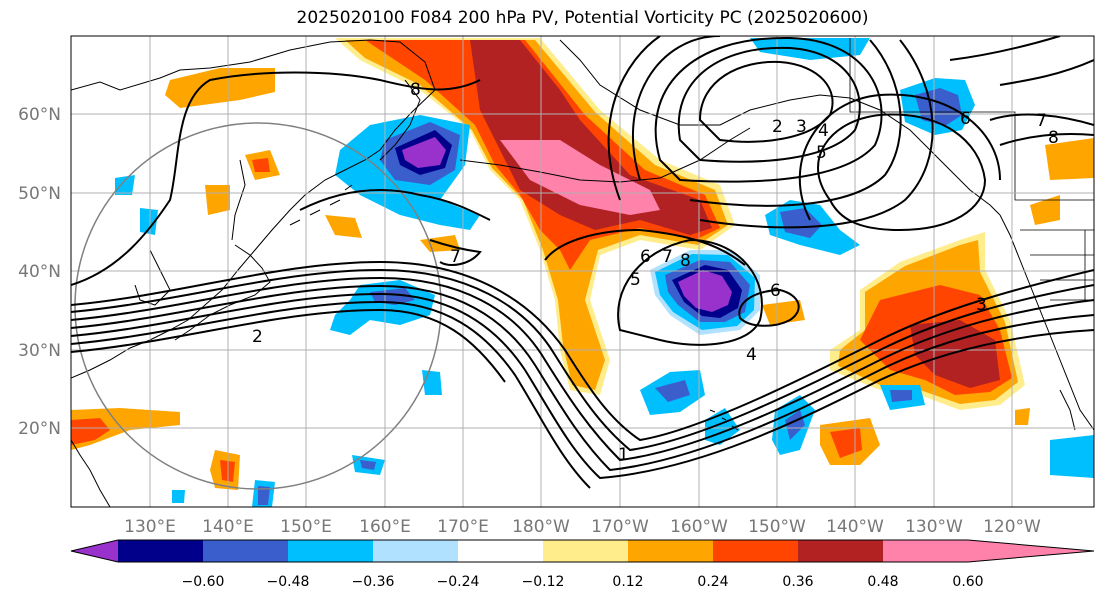 The width and height of the screenshot is (1105, 601). I want to click on colorbar-tick-label: 0.48, so click(882, 582).